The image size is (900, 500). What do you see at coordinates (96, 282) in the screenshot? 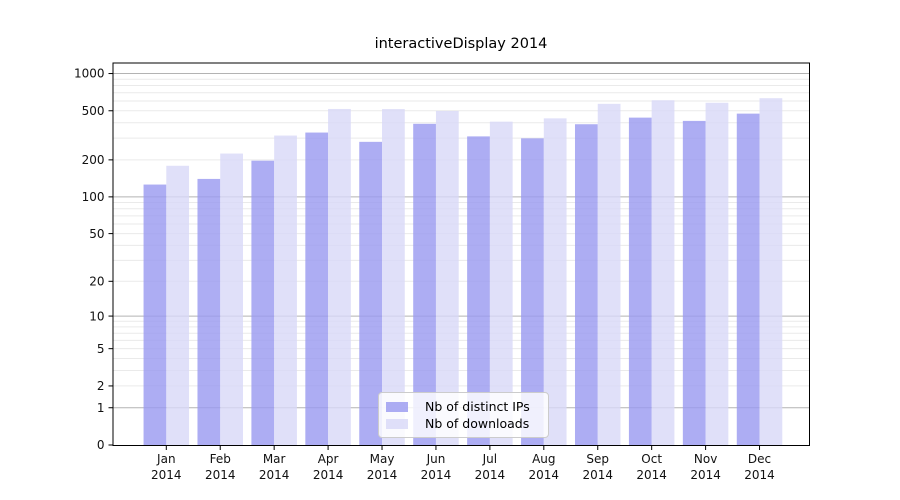
I see `y-tick-label: 20` at bounding box center [96, 282].